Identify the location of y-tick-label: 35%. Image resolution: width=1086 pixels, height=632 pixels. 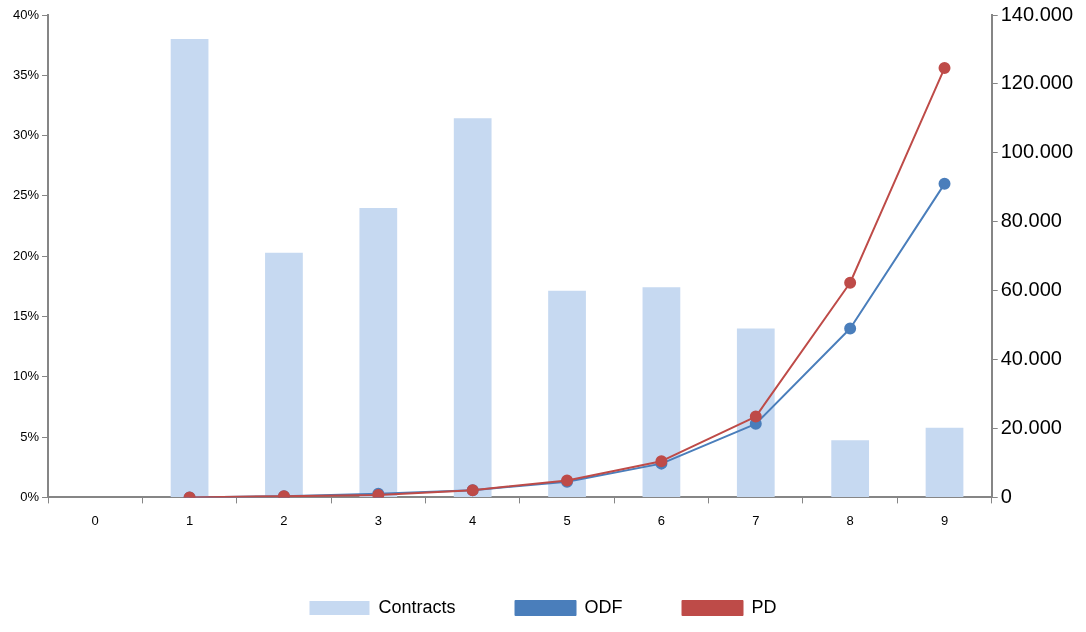
(26, 74).